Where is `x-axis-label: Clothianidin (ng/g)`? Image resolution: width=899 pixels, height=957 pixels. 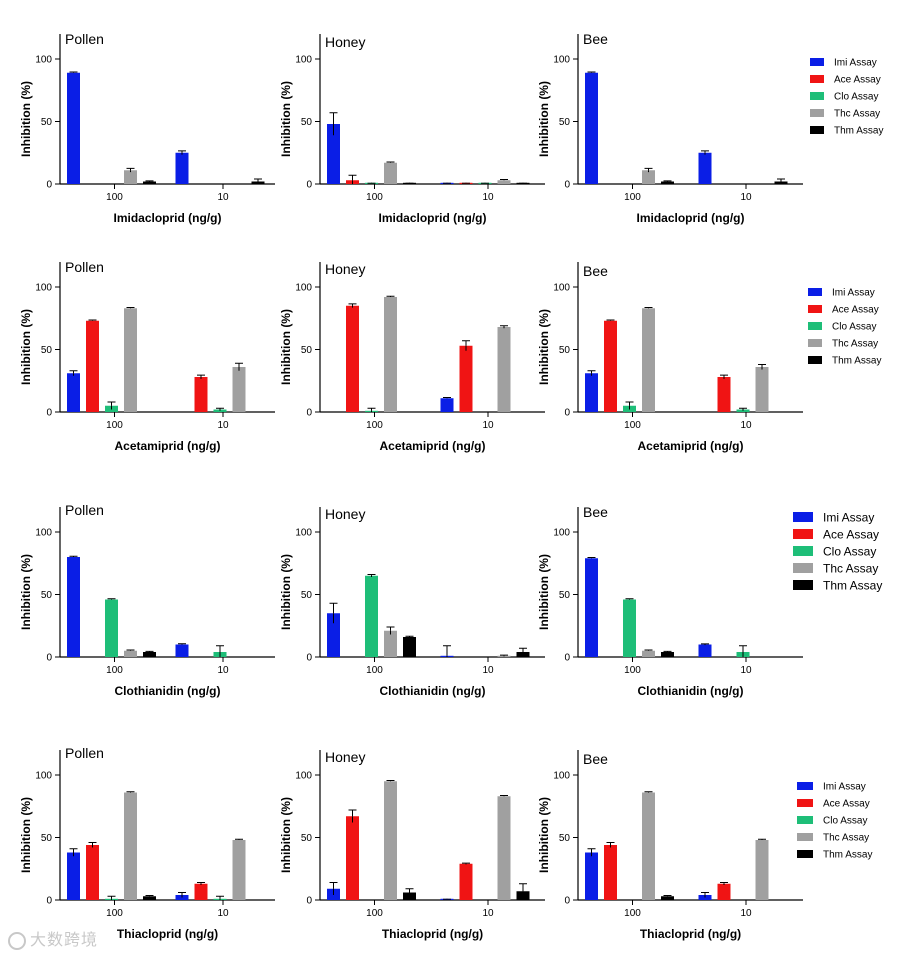
x-axis-label: Clothianidin (ng/g) is located at coordinates (691, 691).